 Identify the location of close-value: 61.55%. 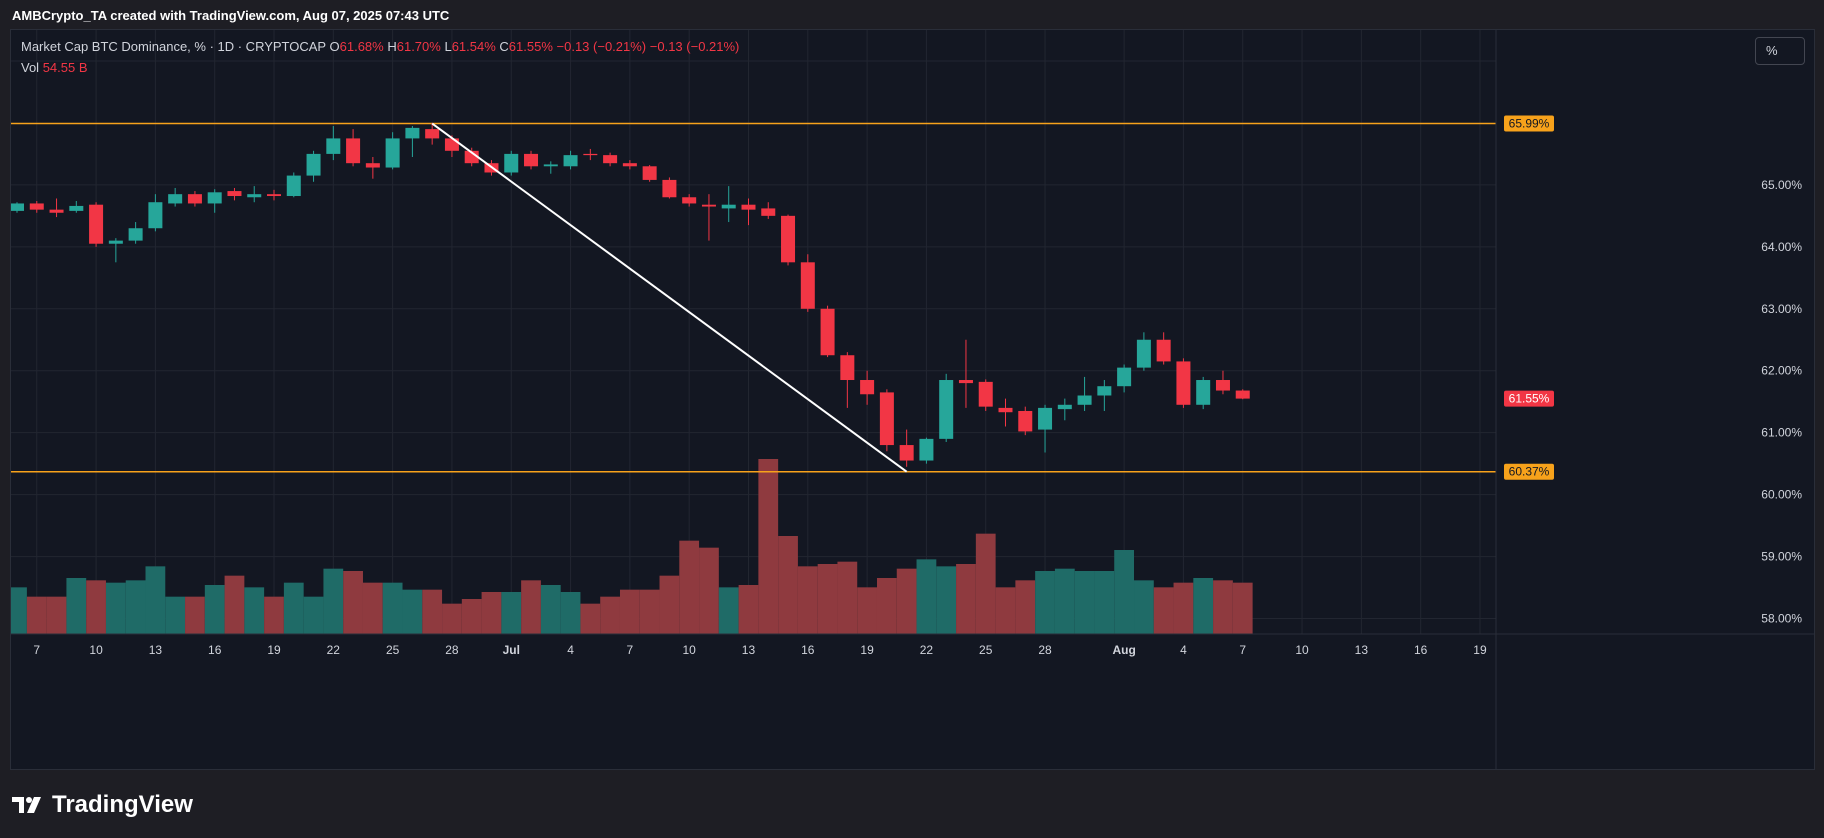
(530, 46).